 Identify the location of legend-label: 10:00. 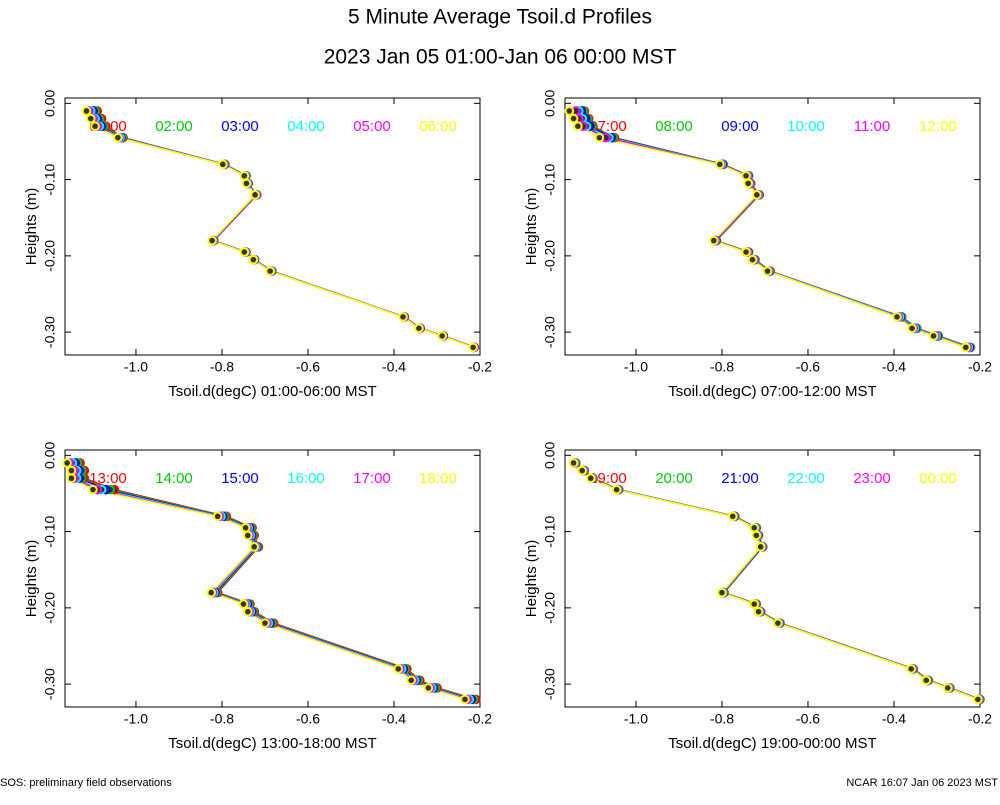
(806, 126).